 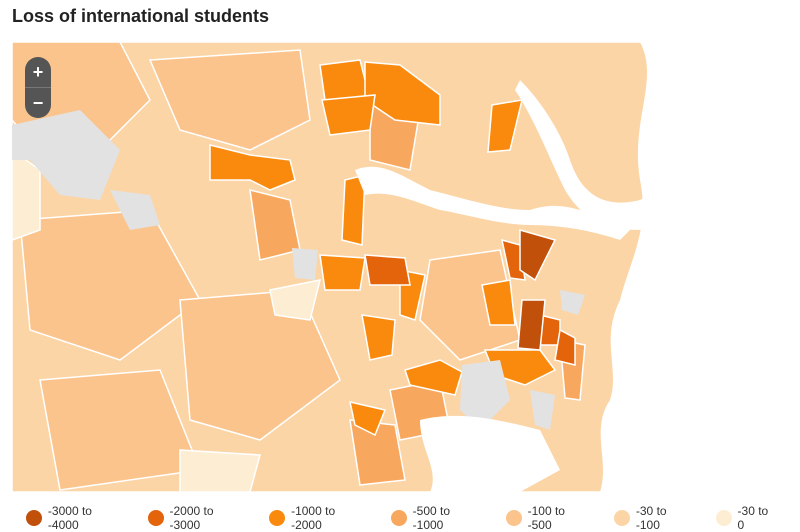 I want to click on legend-label: -30 to -100, so click(x=651, y=518).